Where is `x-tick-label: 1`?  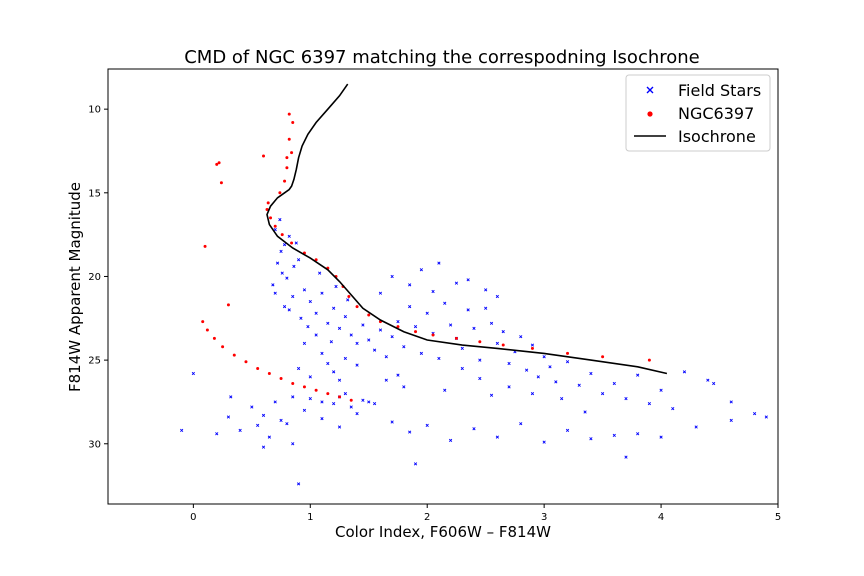 x-tick-label: 1 is located at coordinates (310, 517).